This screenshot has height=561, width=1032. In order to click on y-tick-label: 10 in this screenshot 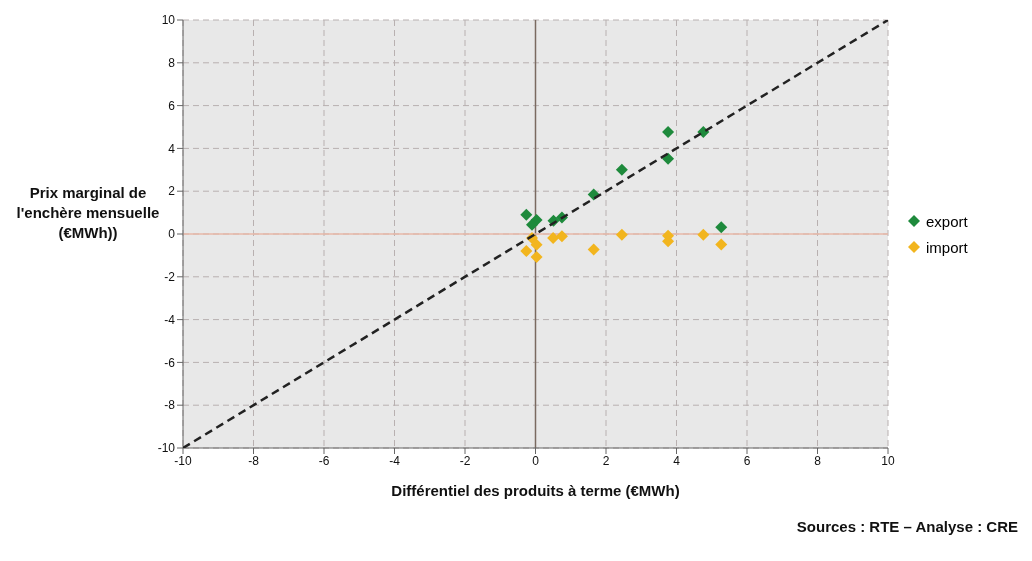, I will do `click(168, 20)`.